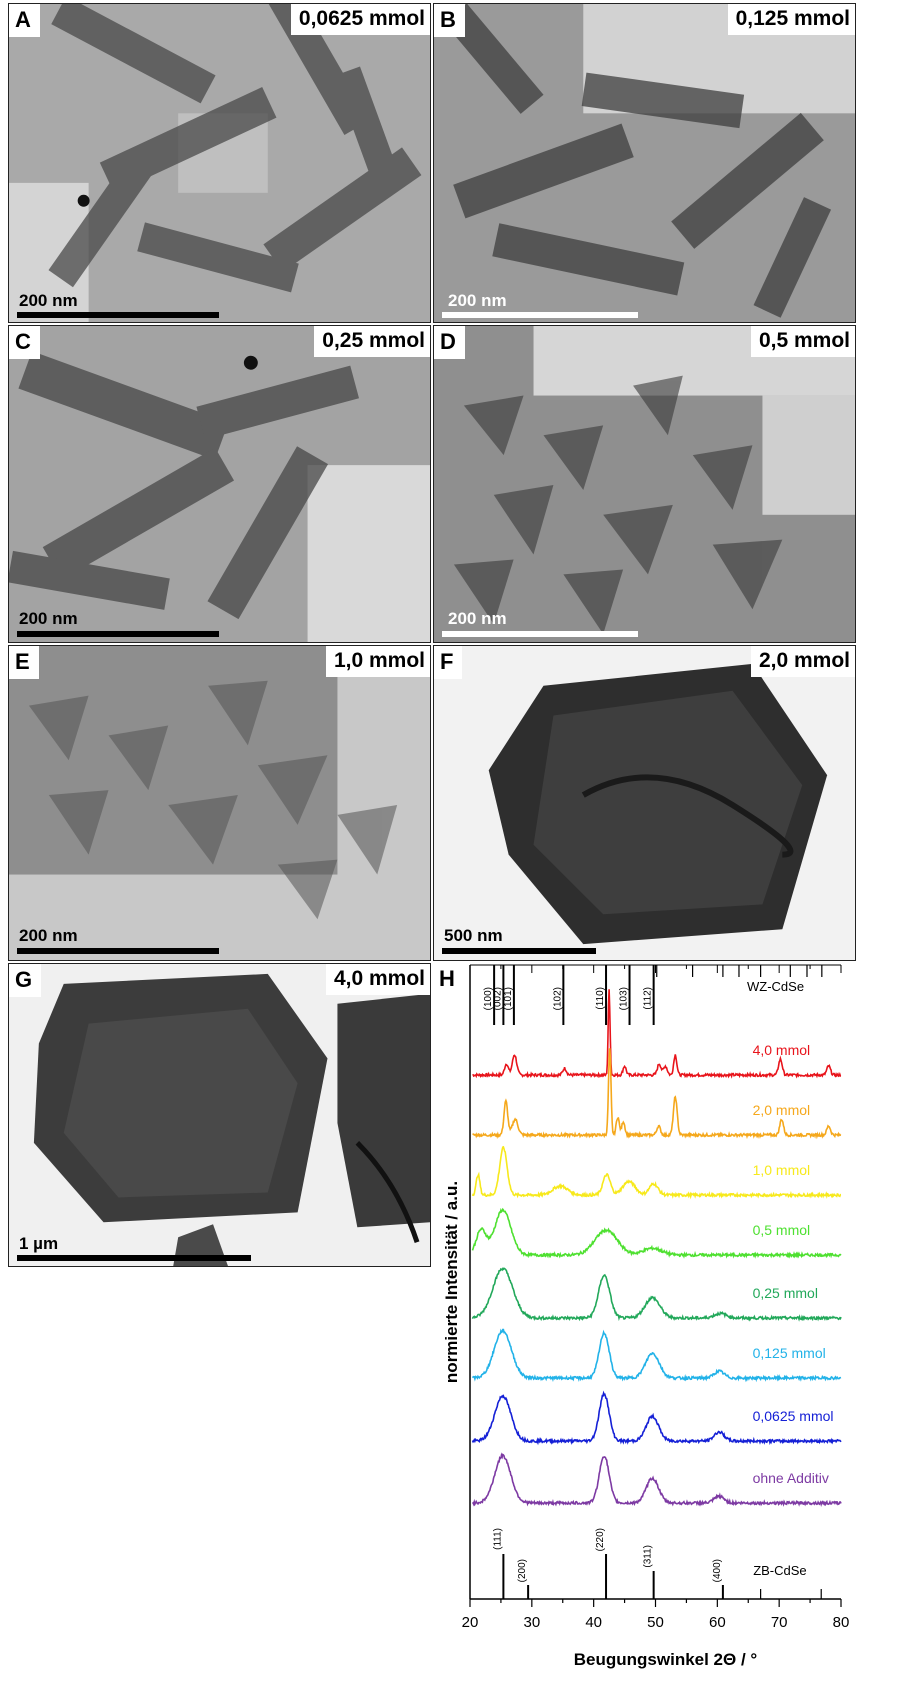  Describe the element at coordinates (377, 979) in the screenshot. I see `concentration-label: 4,0 mmol` at that location.